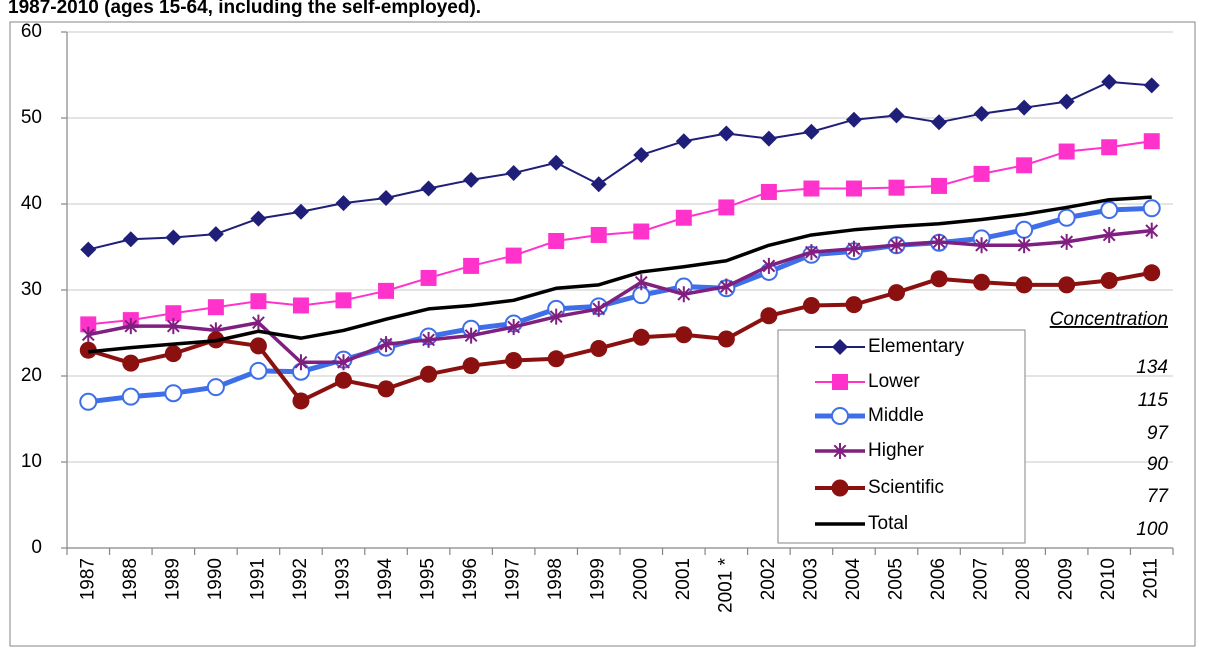 This screenshot has width=1206, height=648. What do you see at coordinates (896, 450) in the screenshot?
I see `legend-label: Higher` at bounding box center [896, 450].